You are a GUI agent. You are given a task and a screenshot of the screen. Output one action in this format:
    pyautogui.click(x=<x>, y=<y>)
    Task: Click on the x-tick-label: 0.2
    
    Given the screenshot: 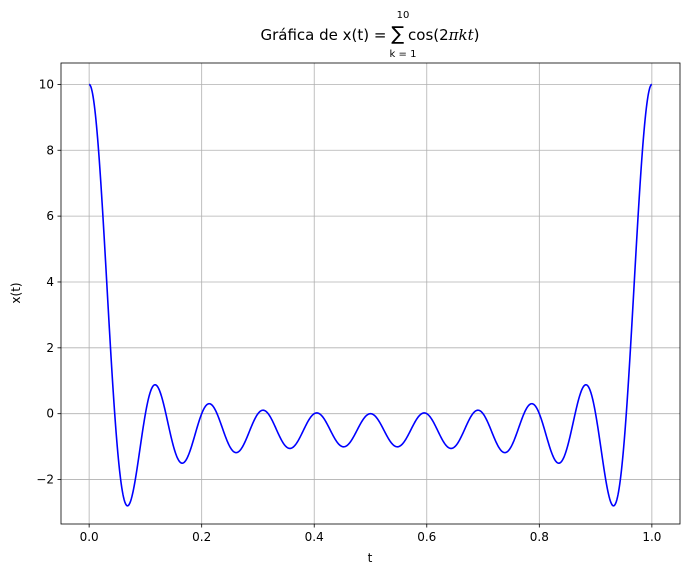 What is the action you would take?
    pyautogui.click(x=201, y=537)
    